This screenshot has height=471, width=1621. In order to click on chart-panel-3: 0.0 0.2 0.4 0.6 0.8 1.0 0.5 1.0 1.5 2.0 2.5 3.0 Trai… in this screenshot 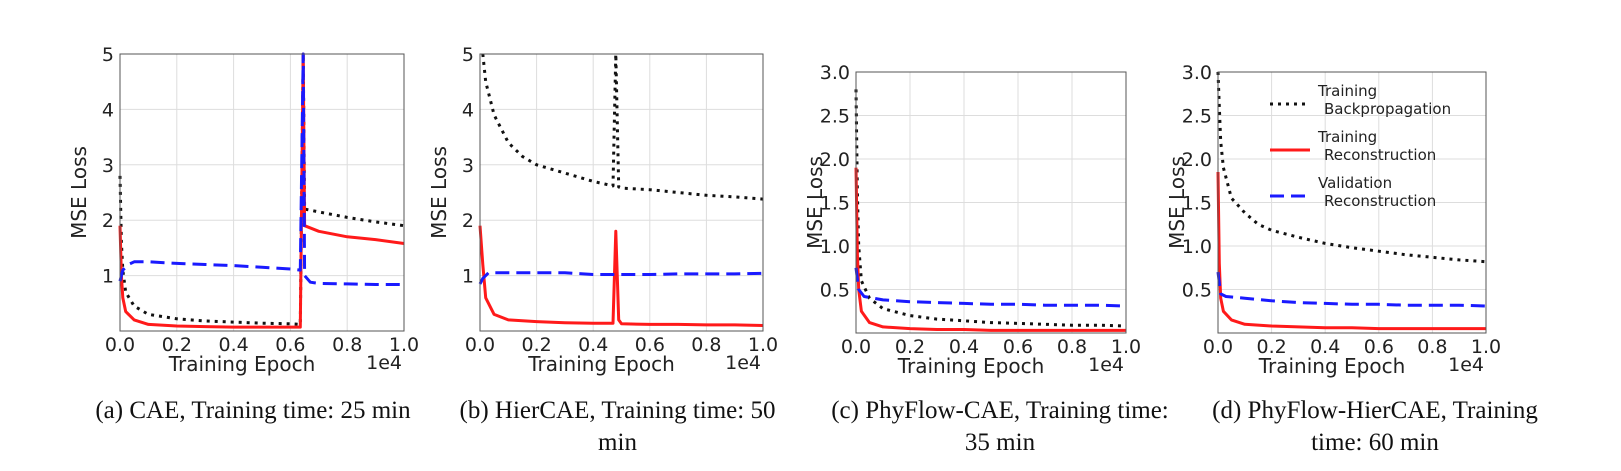, I will do `click(1333, 220)`.